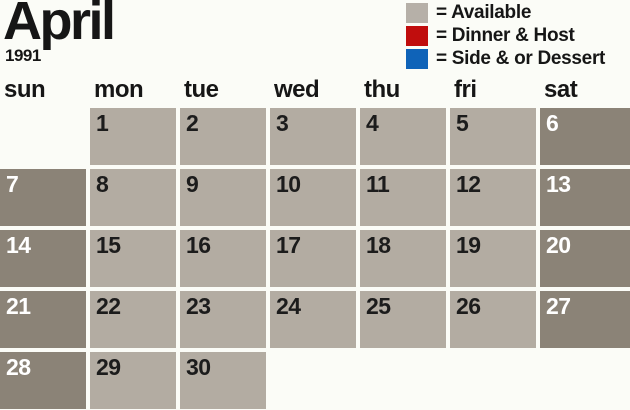 The height and width of the screenshot is (410, 630). Describe the element at coordinates (223, 136) in the screenshot. I see `day-cell-2: 2` at that location.